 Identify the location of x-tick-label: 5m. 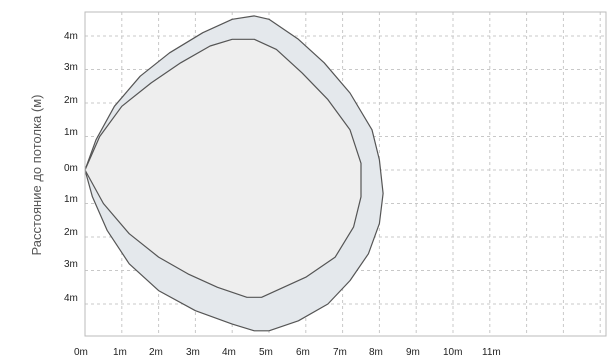
(266, 352).